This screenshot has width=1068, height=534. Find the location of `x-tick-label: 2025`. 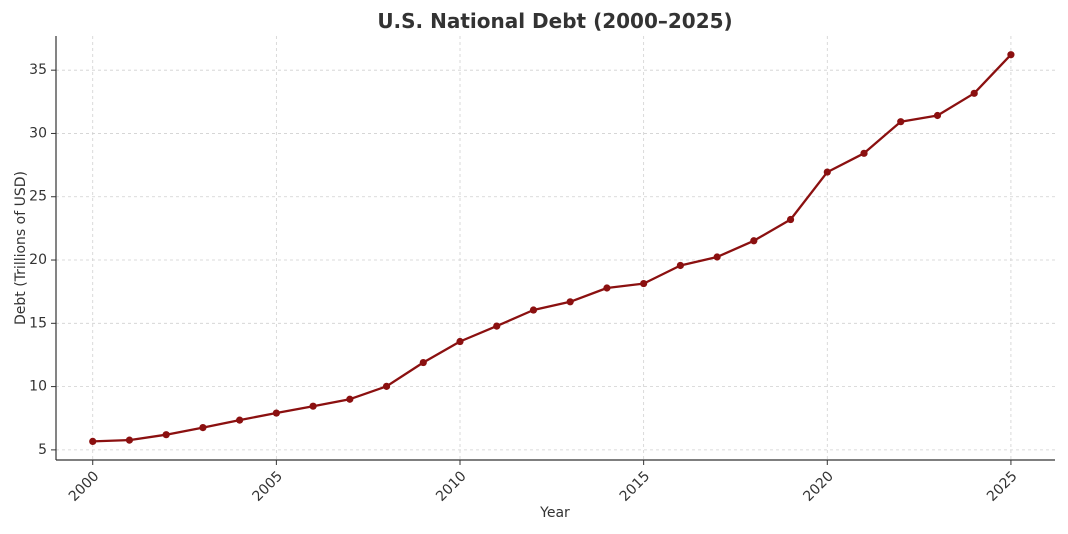

x-tick-label: 2025 is located at coordinates (1002, 486).